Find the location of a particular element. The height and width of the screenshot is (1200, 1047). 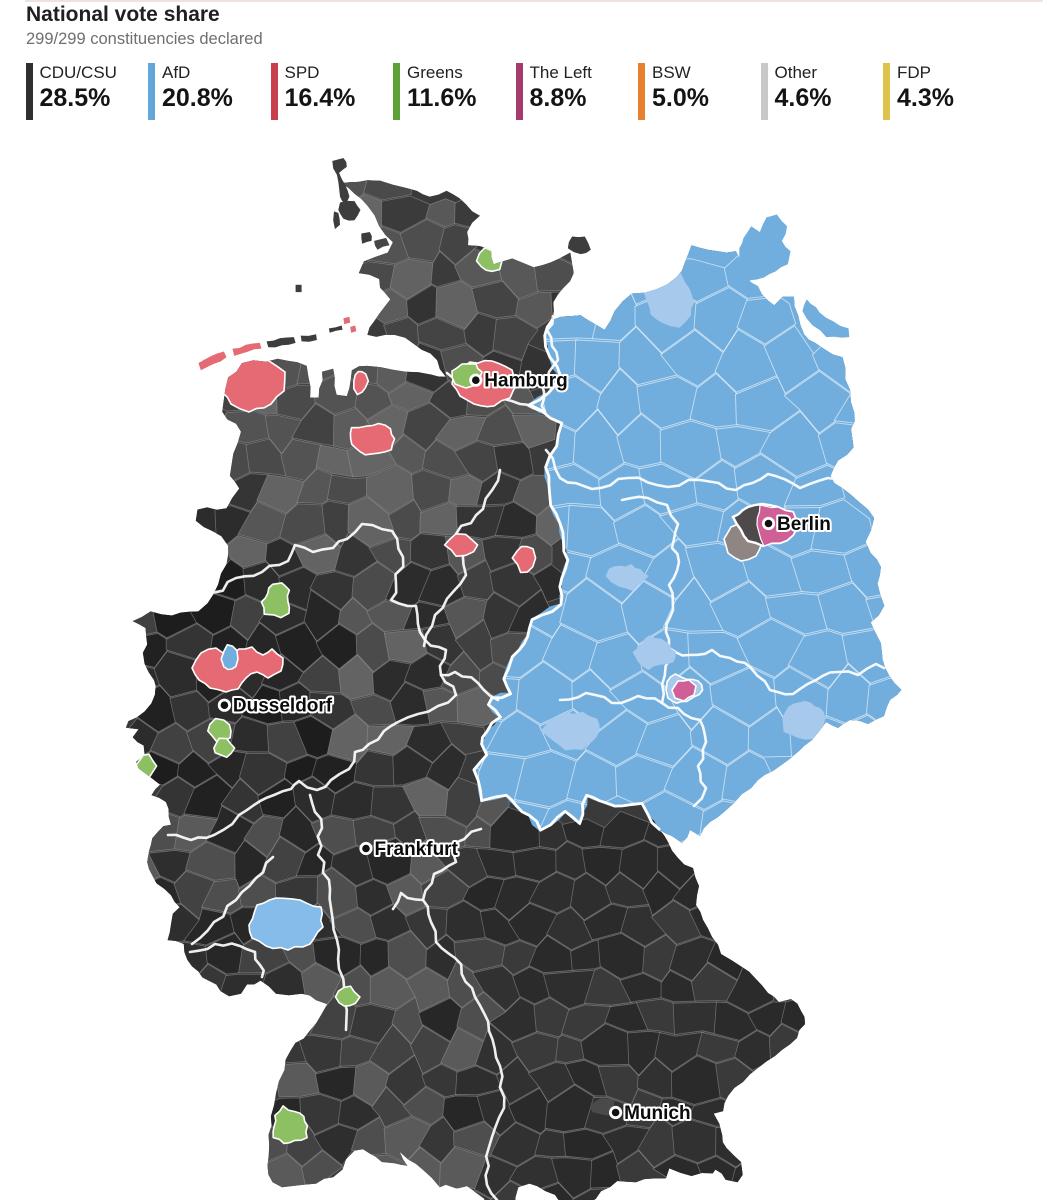

svg-text: Munich is located at coordinates (657, 1113).